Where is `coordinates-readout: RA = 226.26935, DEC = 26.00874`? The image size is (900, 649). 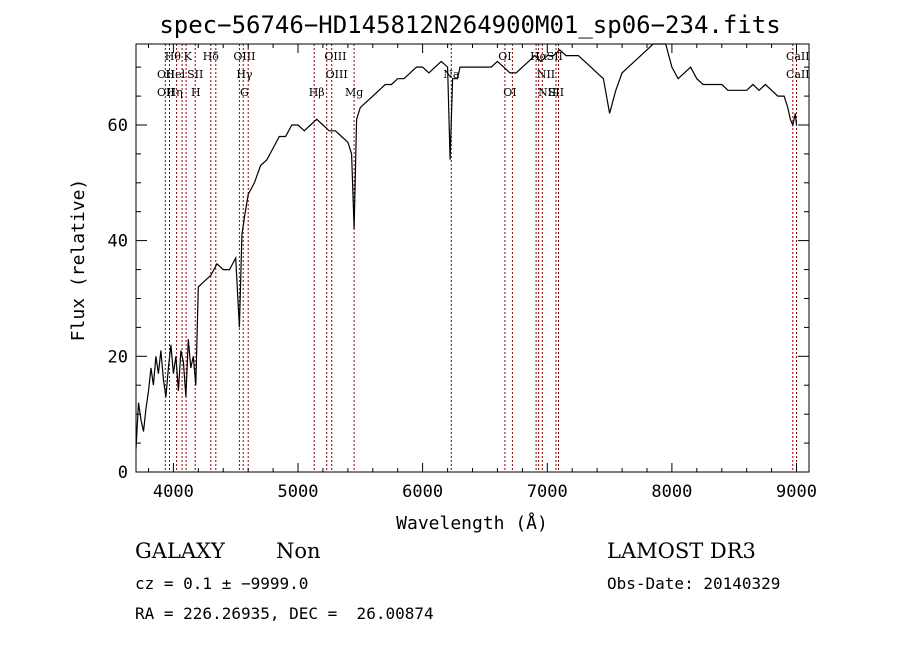
coordinates-readout: RA = 226.26935, DEC = 26.00874 is located at coordinates (284, 613).